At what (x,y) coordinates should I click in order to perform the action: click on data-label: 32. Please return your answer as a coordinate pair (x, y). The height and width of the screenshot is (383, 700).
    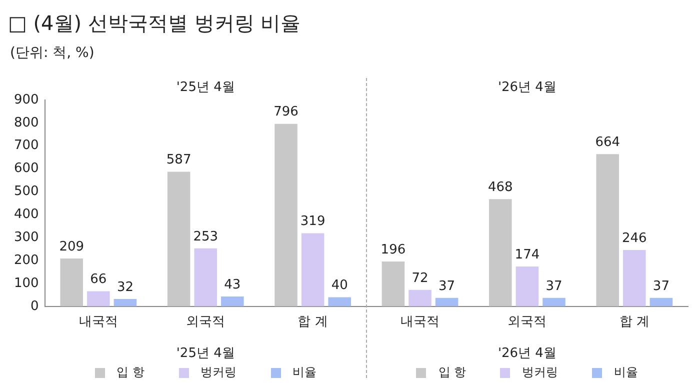
    Looking at the image, I should click on (125, 287).